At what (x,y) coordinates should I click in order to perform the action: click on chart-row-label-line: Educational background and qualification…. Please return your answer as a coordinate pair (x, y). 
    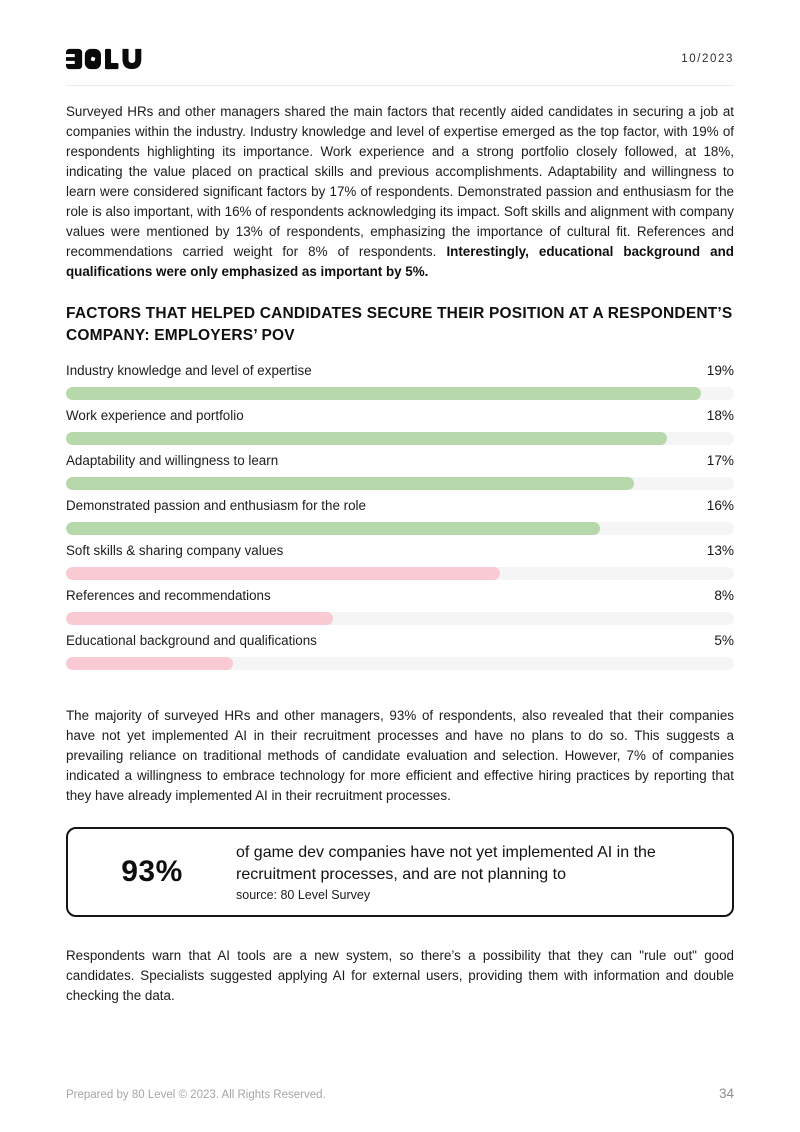
    Looking at the image, I should click on (400, 643).